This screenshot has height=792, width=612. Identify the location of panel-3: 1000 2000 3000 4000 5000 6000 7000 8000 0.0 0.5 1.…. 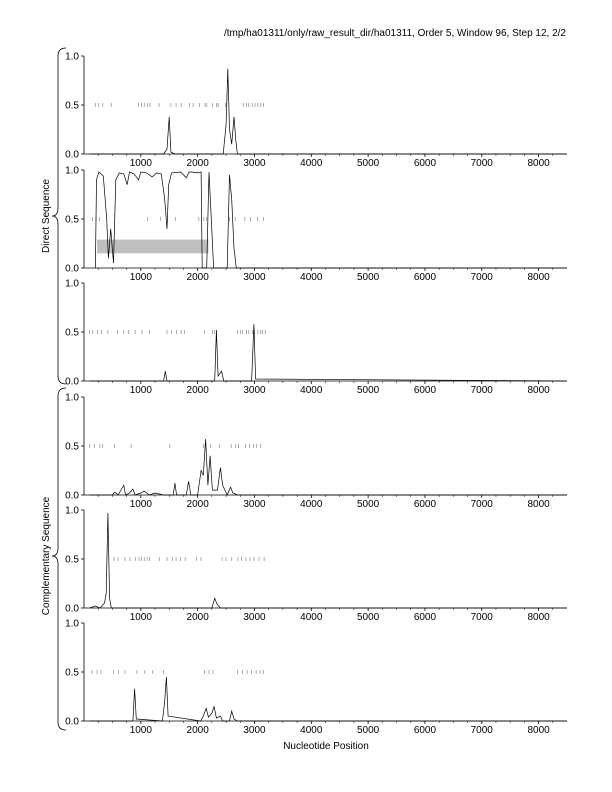
(316, 337).